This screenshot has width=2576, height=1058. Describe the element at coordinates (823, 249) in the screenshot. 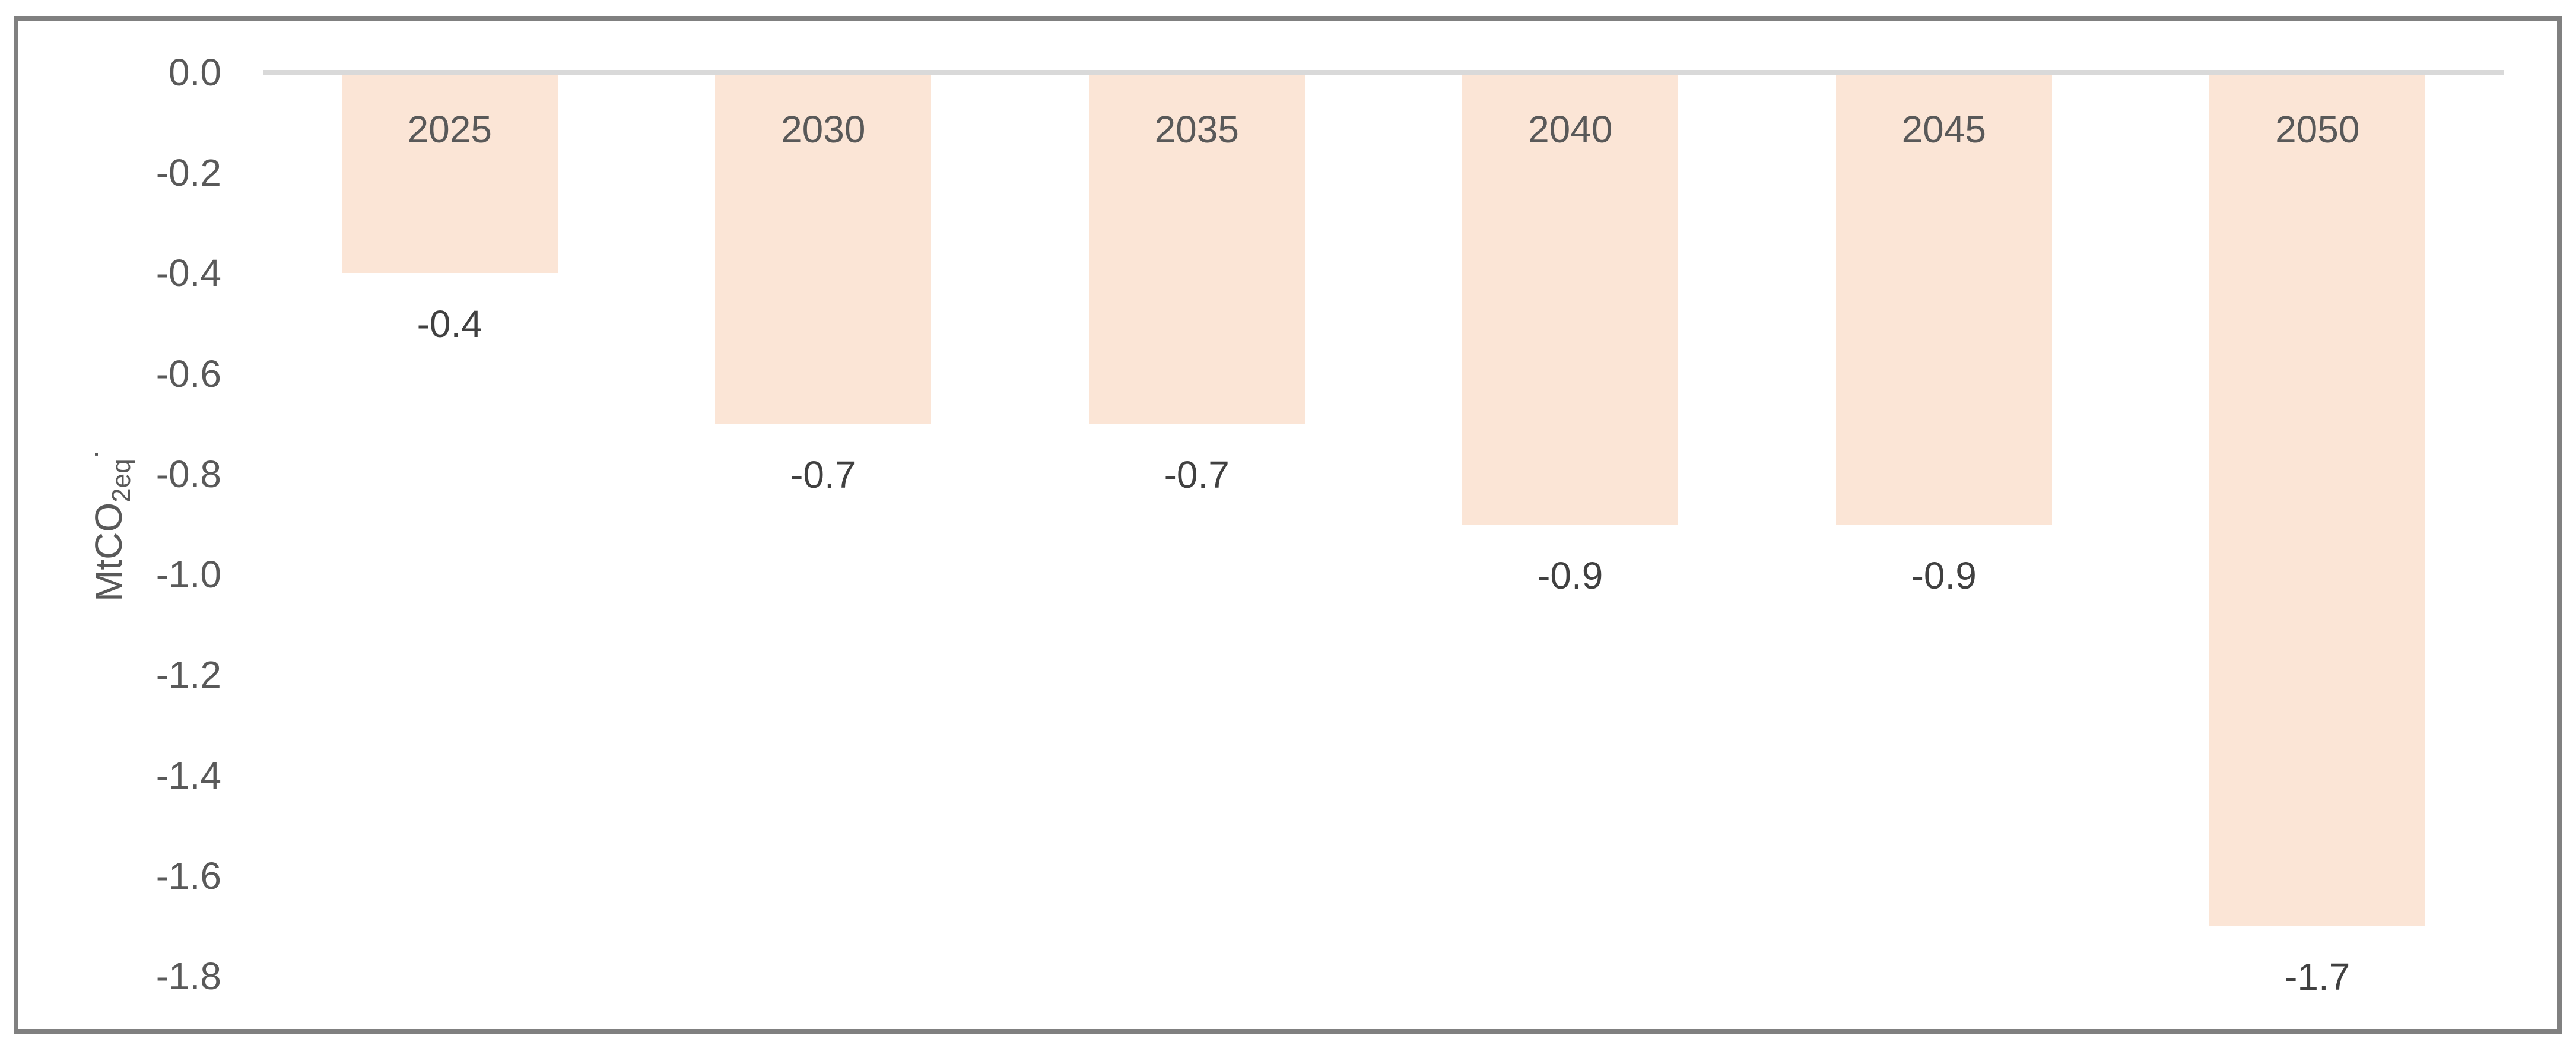

I see `bar-2030` at that location.